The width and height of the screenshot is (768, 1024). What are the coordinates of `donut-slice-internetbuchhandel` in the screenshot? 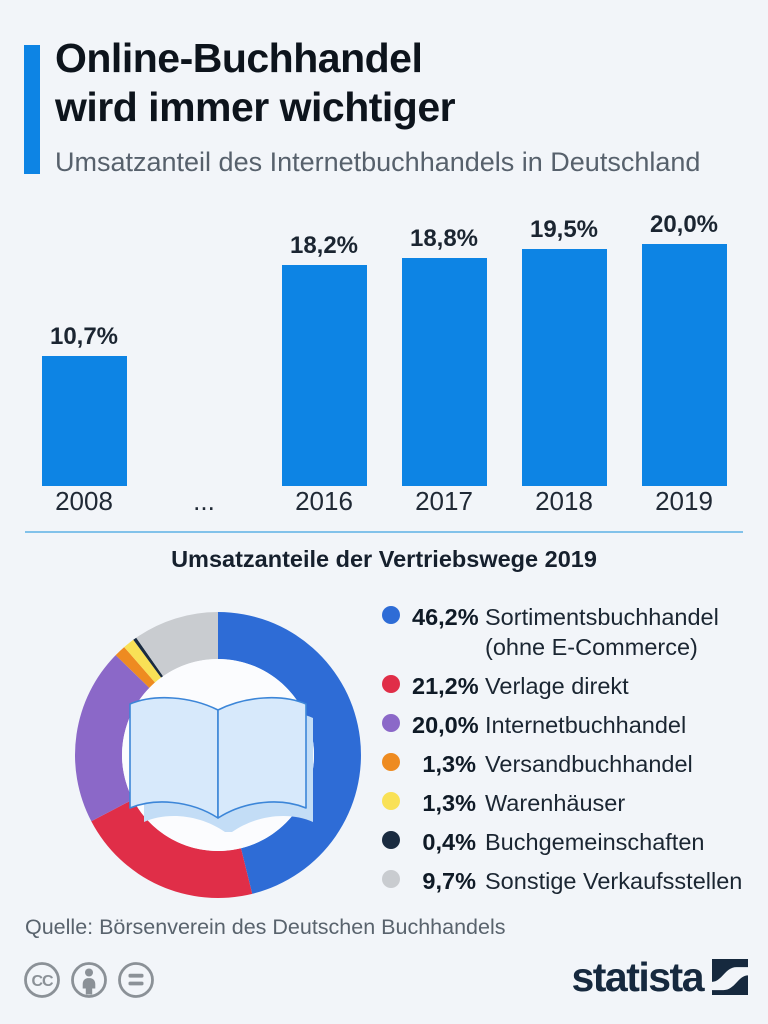 It's located at (112, 738).